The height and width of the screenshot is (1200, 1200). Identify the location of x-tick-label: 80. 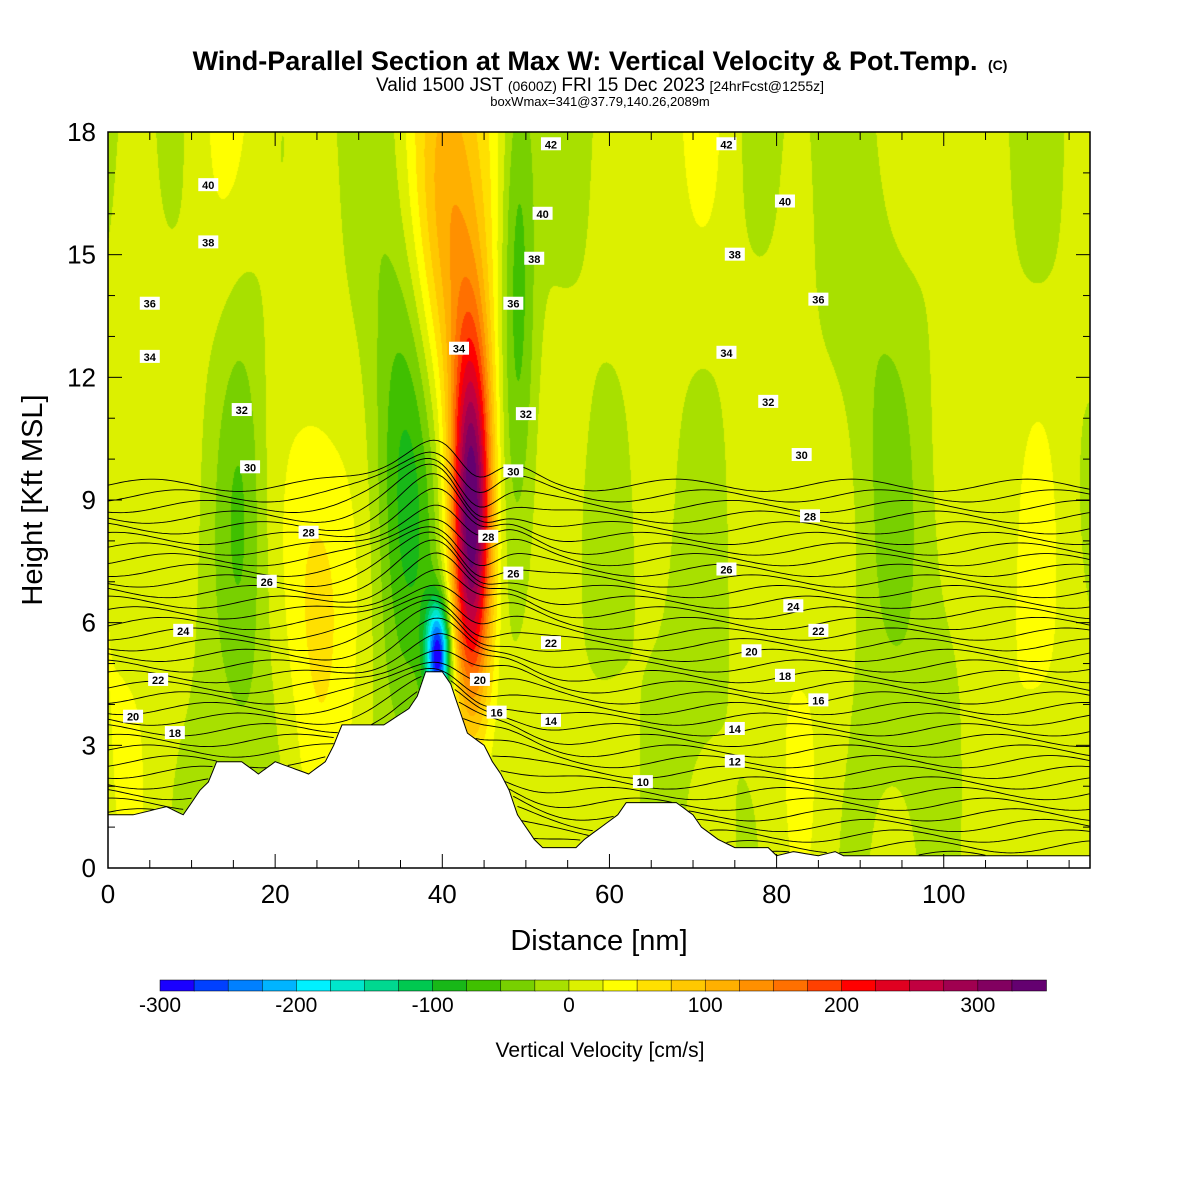
(776, 894).